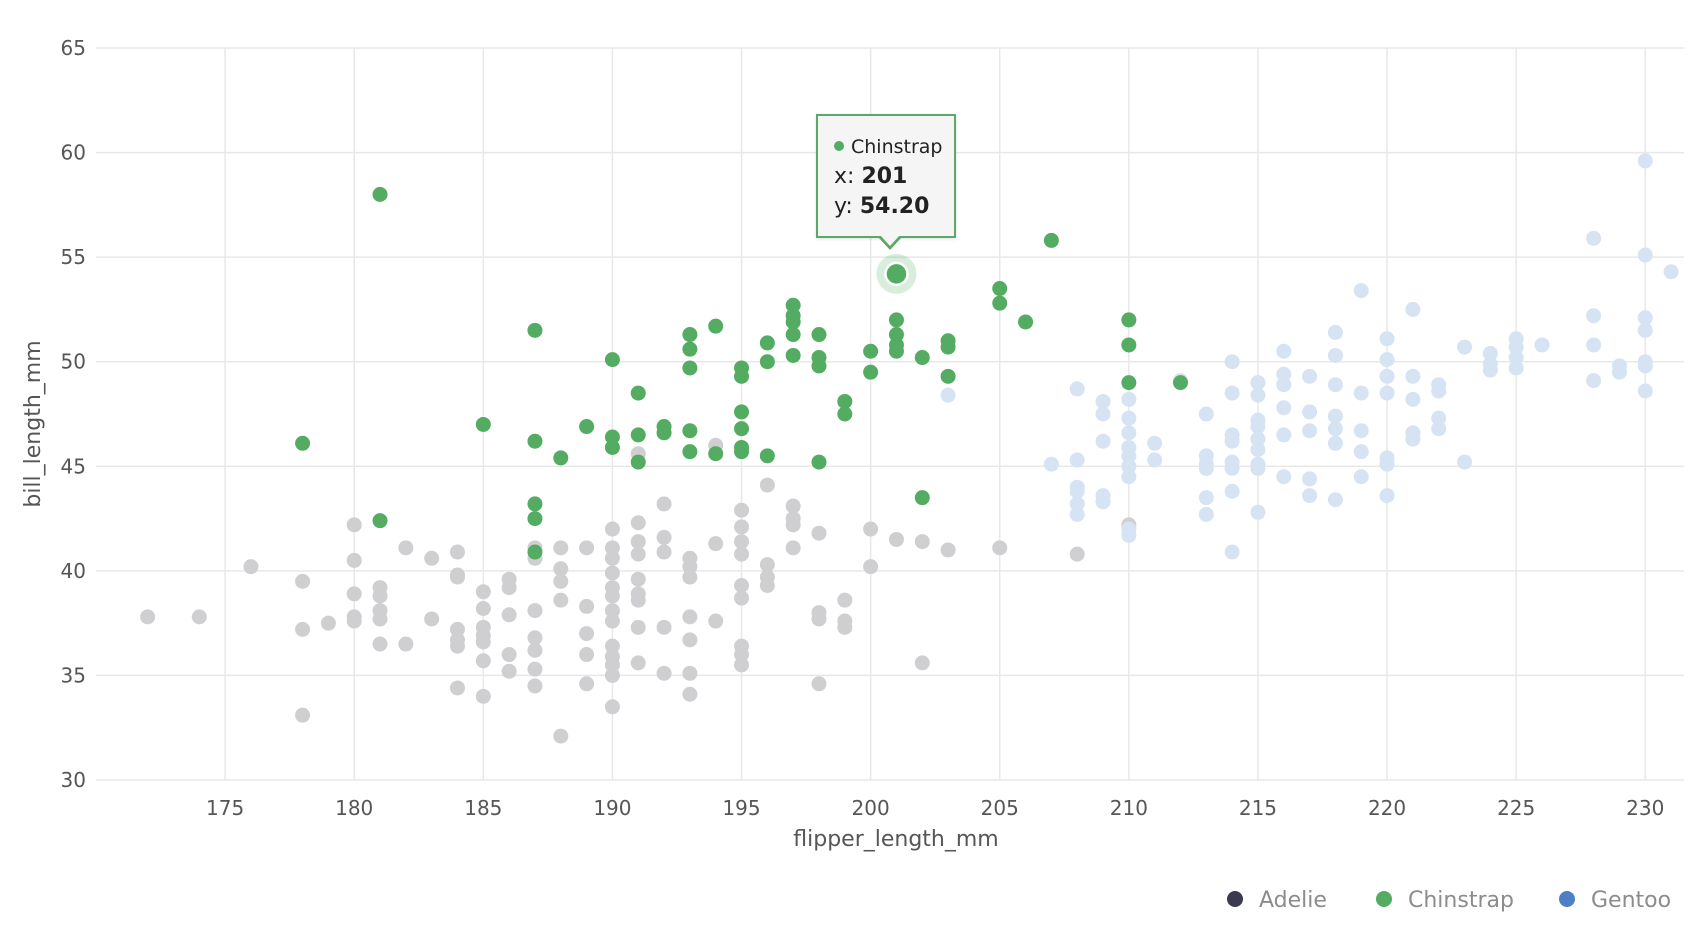 This screenshot has width=1694, height=926. What do you see at coordinates (1615, 900) in the screenshot?
I see `legend-item-gentoo: Gentoo` at bounding box center [1615, 900].